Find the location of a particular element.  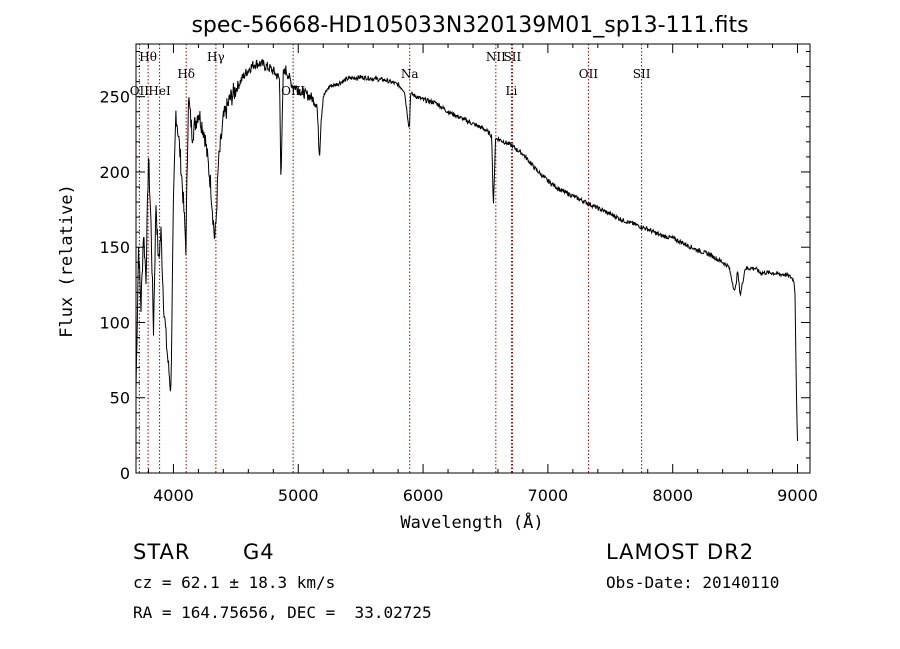

survey-label: LAMOST DR2 is located at coordinates (680, 552).